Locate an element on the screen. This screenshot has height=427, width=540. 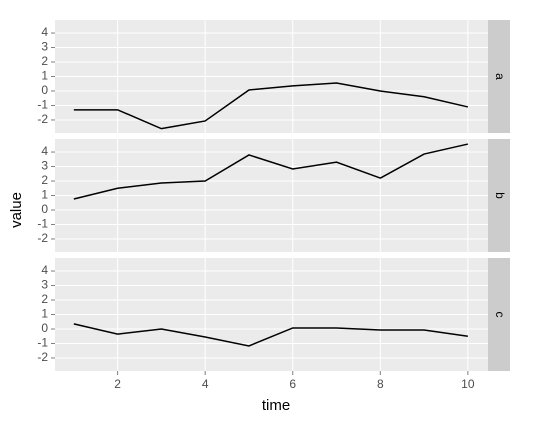
strip-label: a is located at coordinates (500, 76).